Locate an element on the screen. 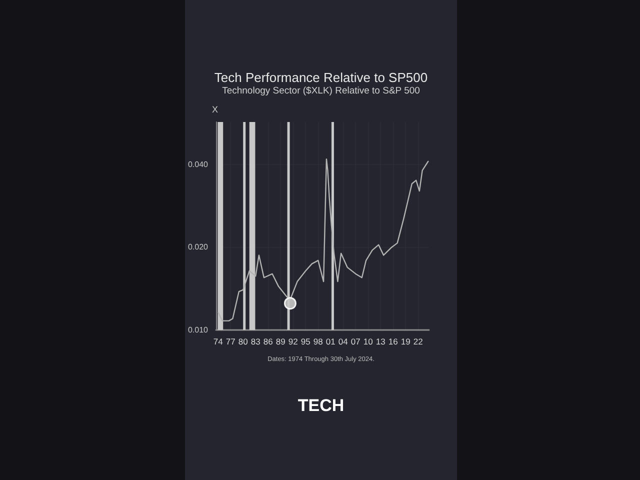 This screenshot has height=480, width=640. chart-title: Tech Performance Relative to SP500 is located at coordinates (321, 77).